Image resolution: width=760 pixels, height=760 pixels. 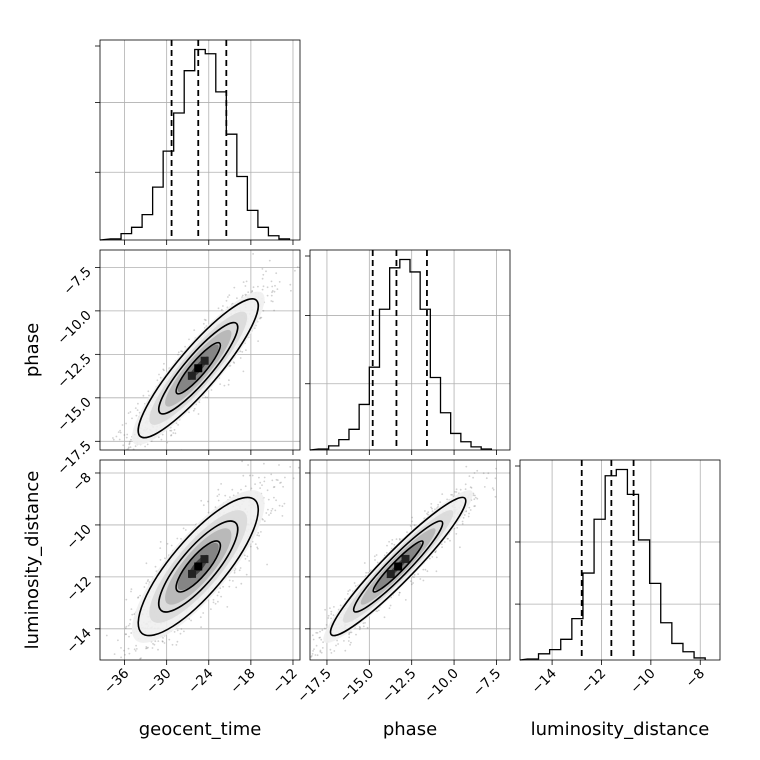 What do you see at coordinates (116, 681) in the screenshot?
I see `x-tick-label: −36` at bounding box center [116, 681].